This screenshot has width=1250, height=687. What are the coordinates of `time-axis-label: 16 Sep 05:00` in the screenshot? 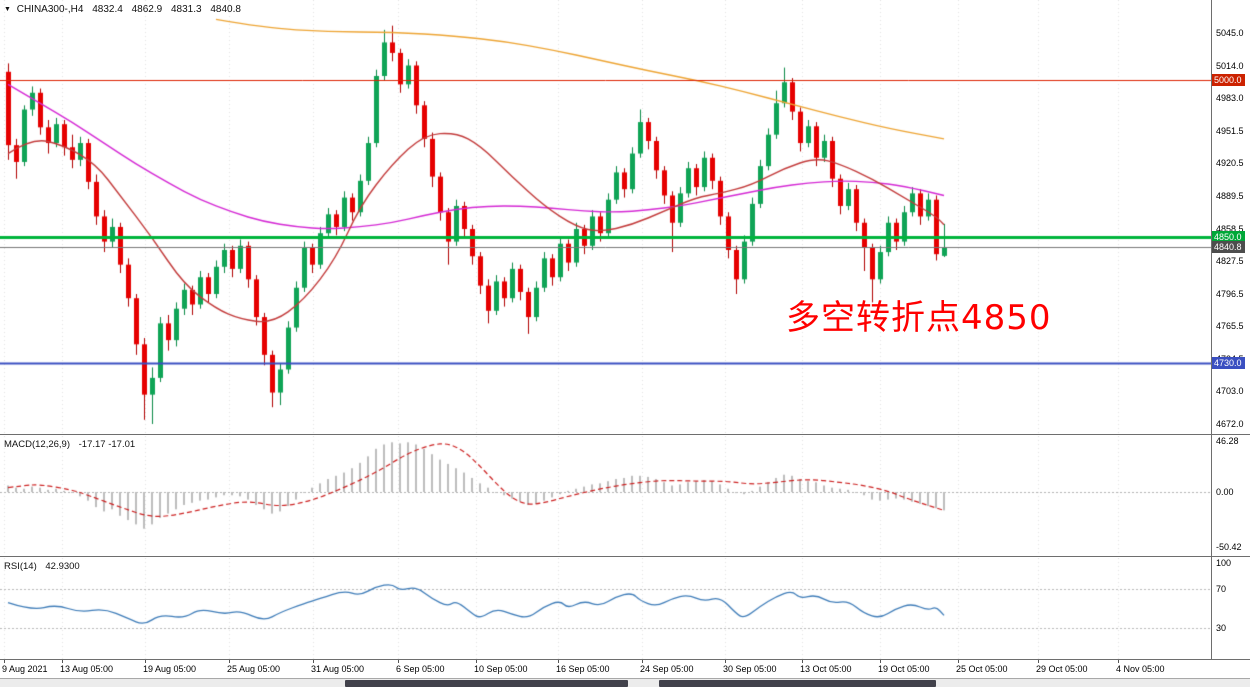 It's located at (583, 669).